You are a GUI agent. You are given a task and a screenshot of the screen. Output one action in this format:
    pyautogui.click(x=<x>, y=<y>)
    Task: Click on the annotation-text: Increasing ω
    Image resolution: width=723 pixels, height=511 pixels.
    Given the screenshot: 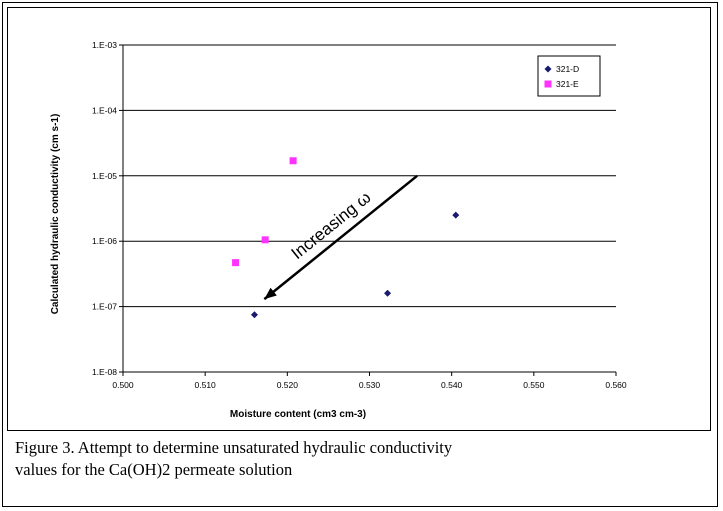 What is the action you would take?
    pyautogui.click(x=331, y=225)
    